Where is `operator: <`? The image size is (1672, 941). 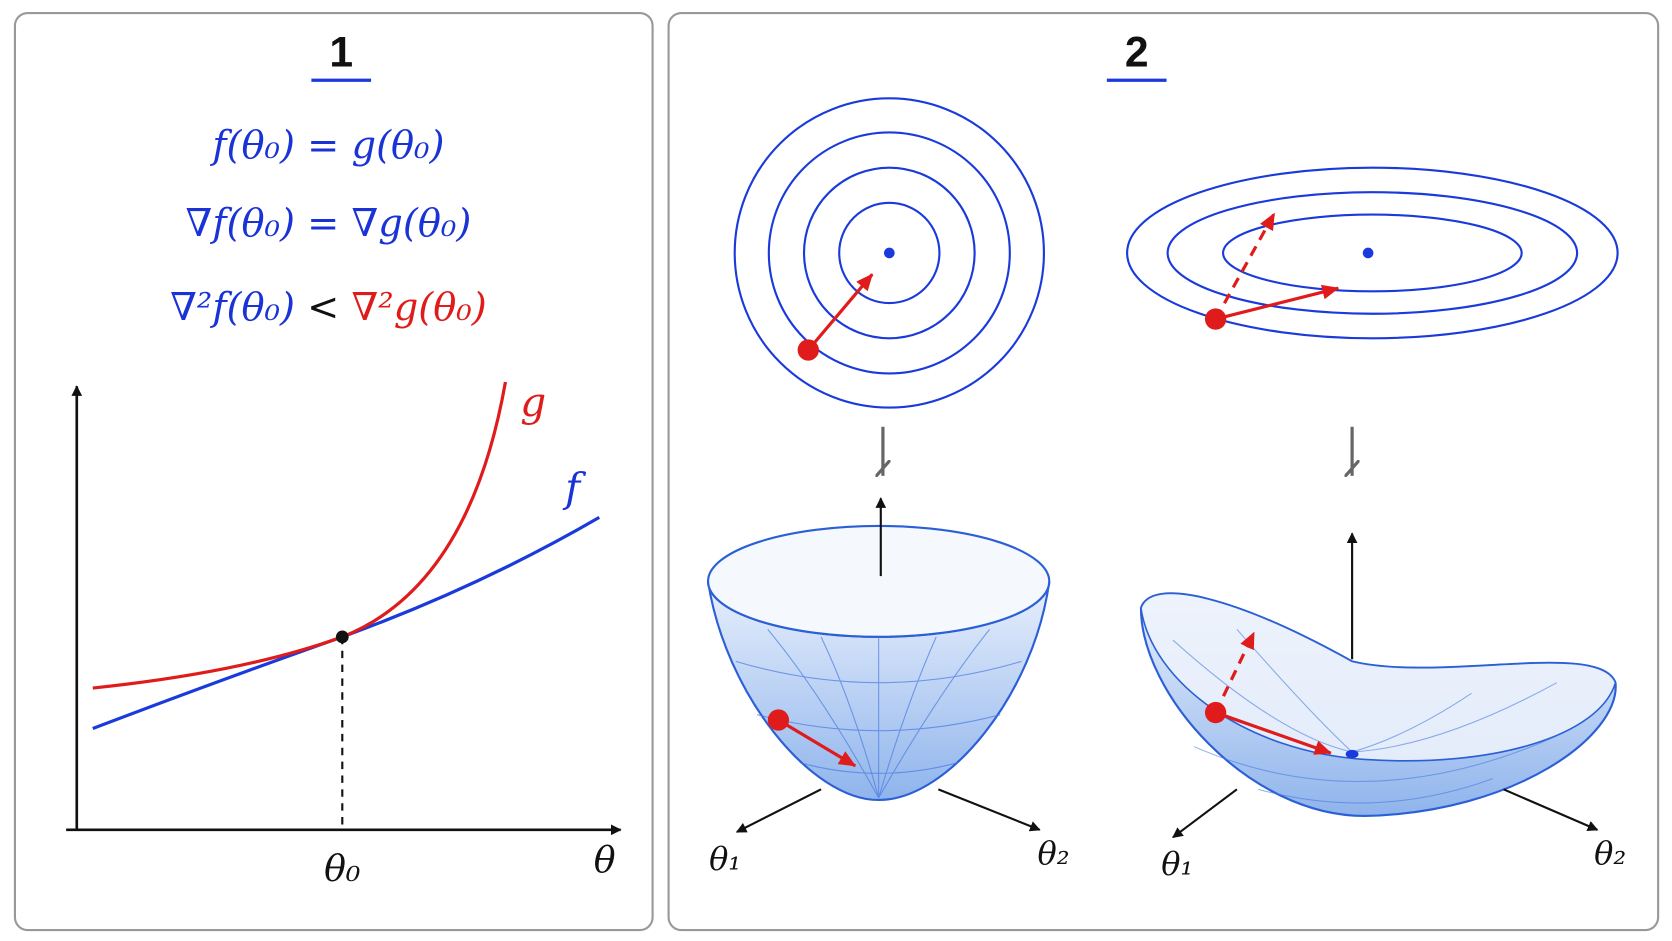
operator: < is located at coordinates (323, 307).